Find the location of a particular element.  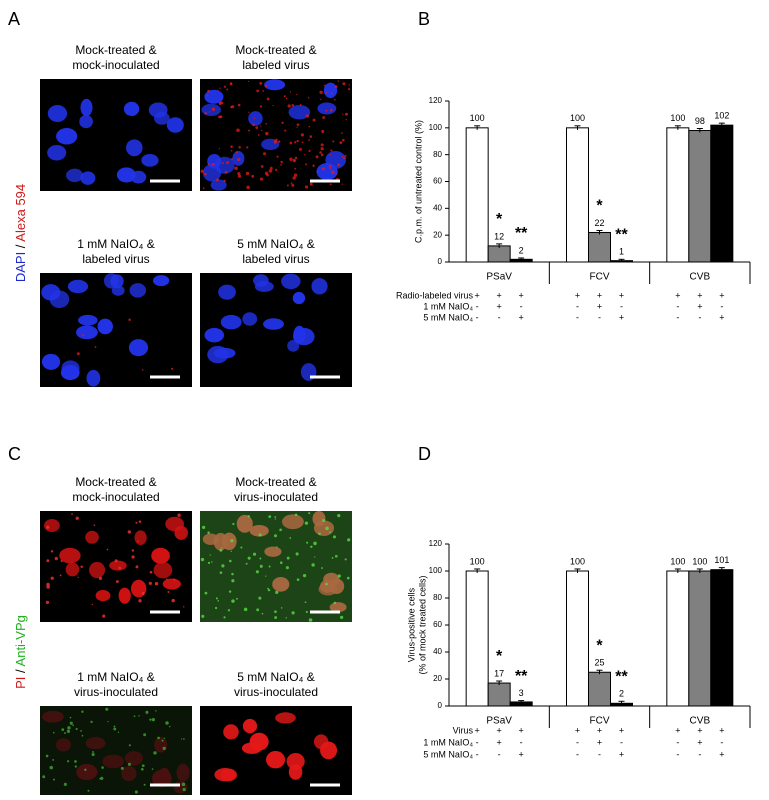

side-label: DAPI / Alexa 594 is located at coordinates (20, 233).